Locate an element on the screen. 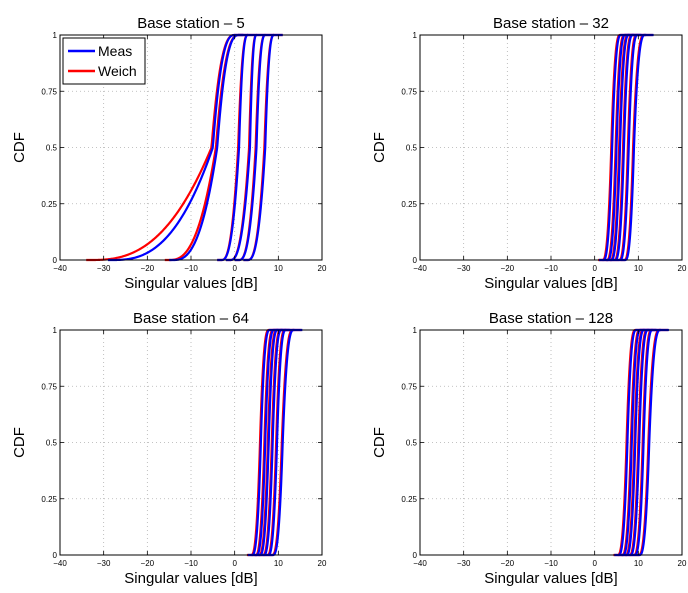 The image size is (688, 593). legend: Meas Weich is located at coordinates (104, 61).